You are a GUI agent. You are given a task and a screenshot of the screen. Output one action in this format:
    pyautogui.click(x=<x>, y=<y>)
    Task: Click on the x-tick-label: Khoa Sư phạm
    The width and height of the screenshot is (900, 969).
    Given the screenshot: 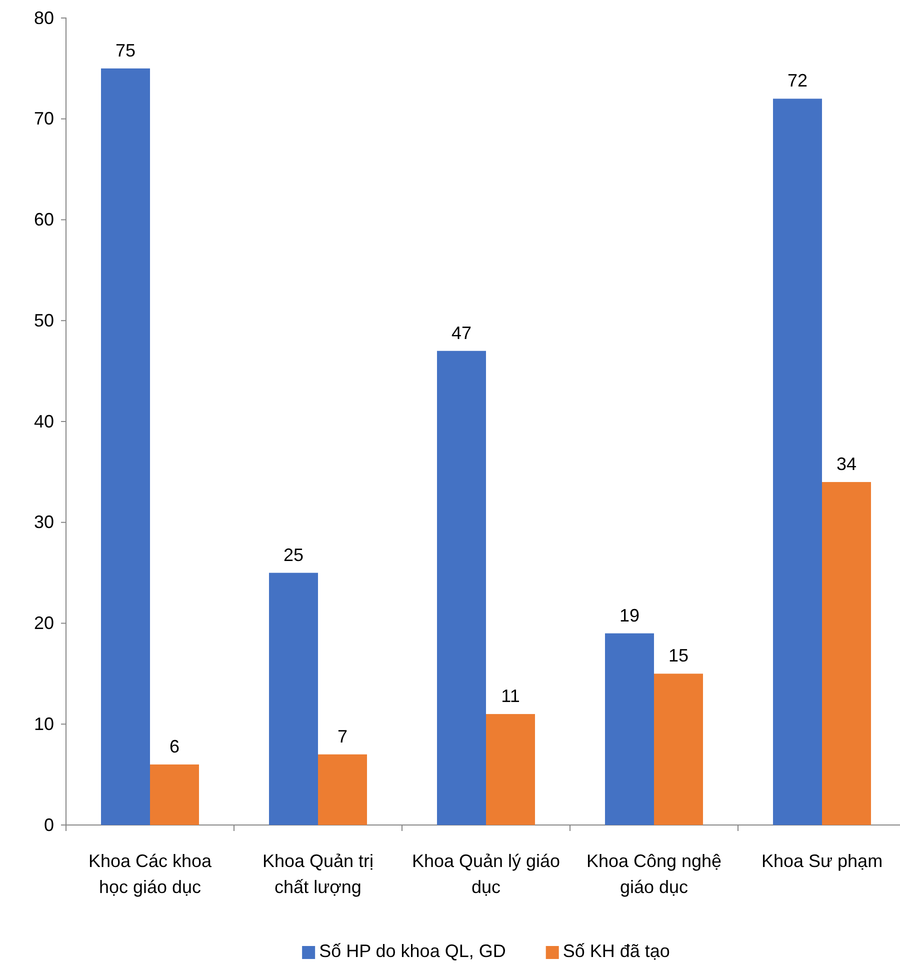 What is the action you would take?
    pyautogui.click(x=822, y=861)
    